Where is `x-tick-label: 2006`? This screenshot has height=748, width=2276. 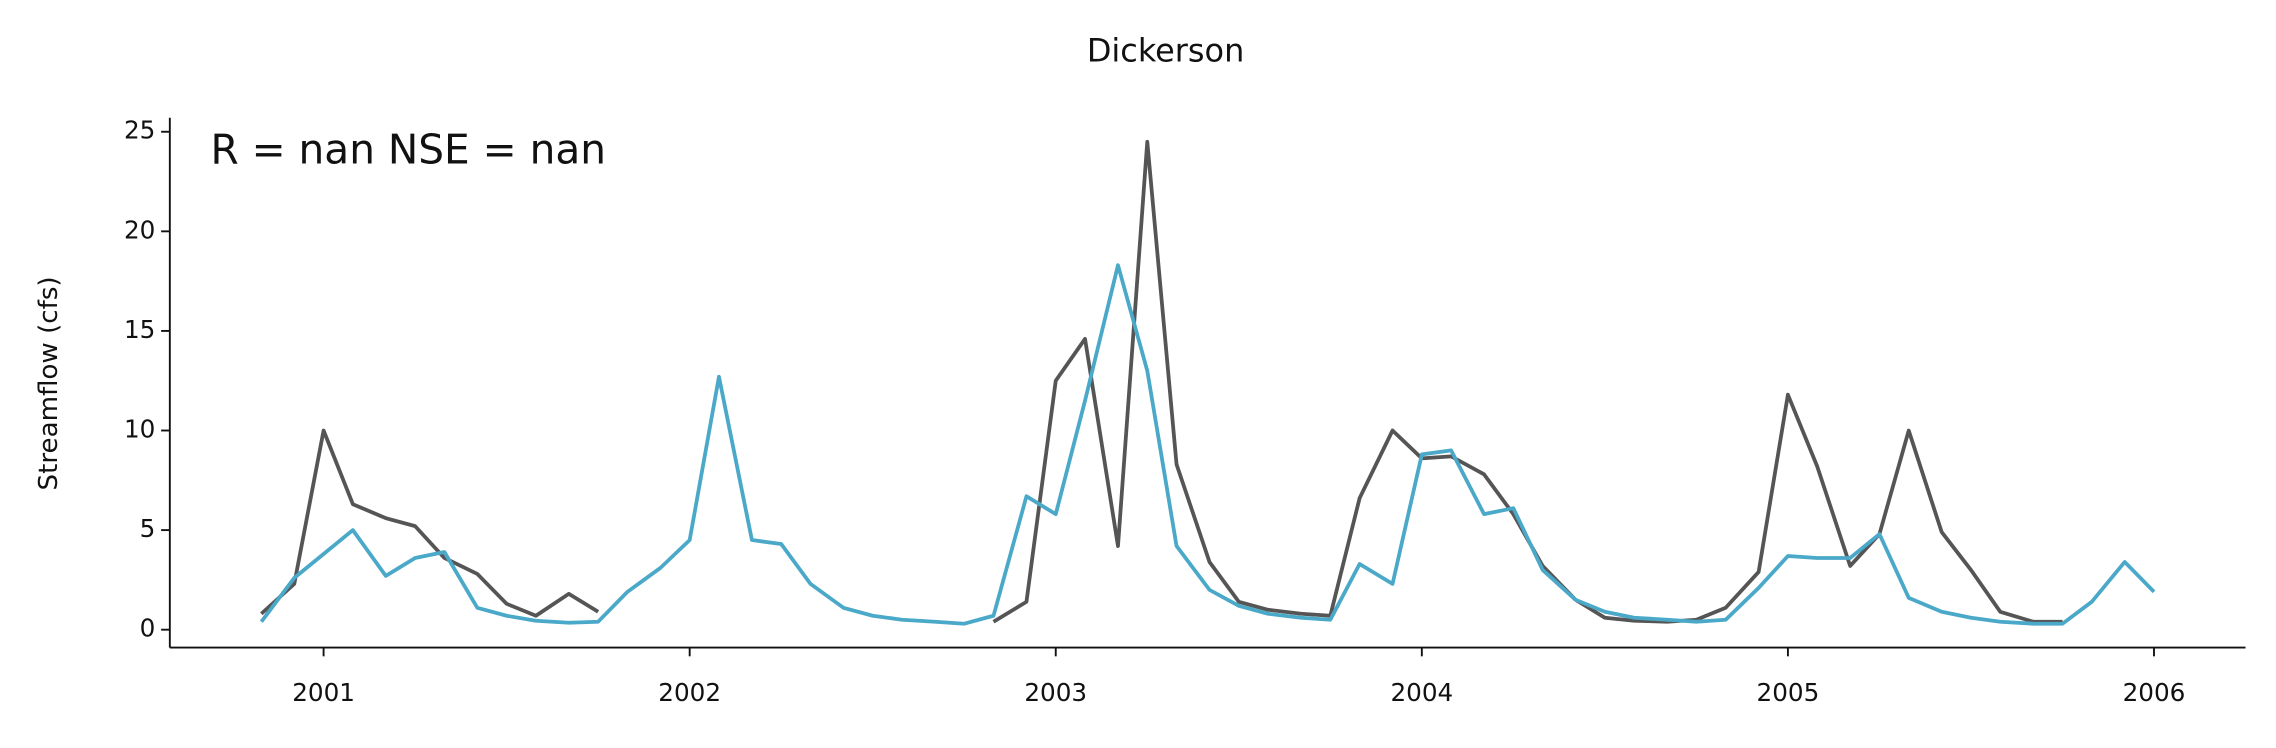 x-tick-label: 2006 is located at coordinates (2154, 692).